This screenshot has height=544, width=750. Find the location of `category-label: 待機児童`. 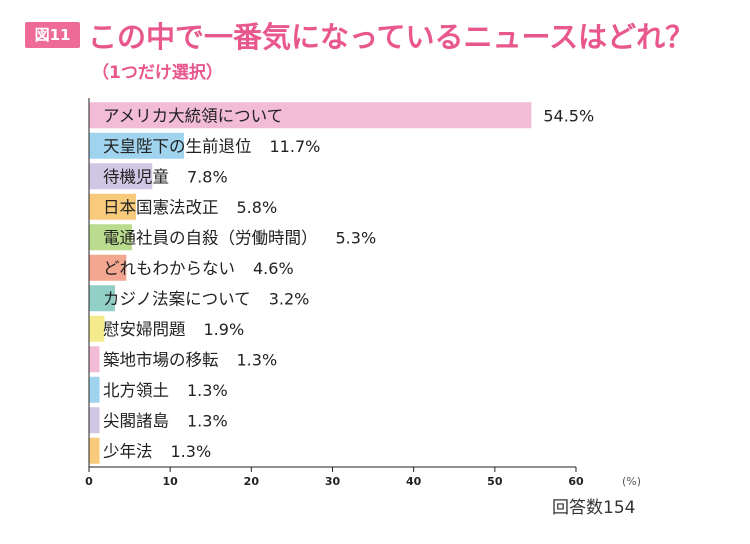

category-label: 待機児童 is located at coordinates (136, 176).